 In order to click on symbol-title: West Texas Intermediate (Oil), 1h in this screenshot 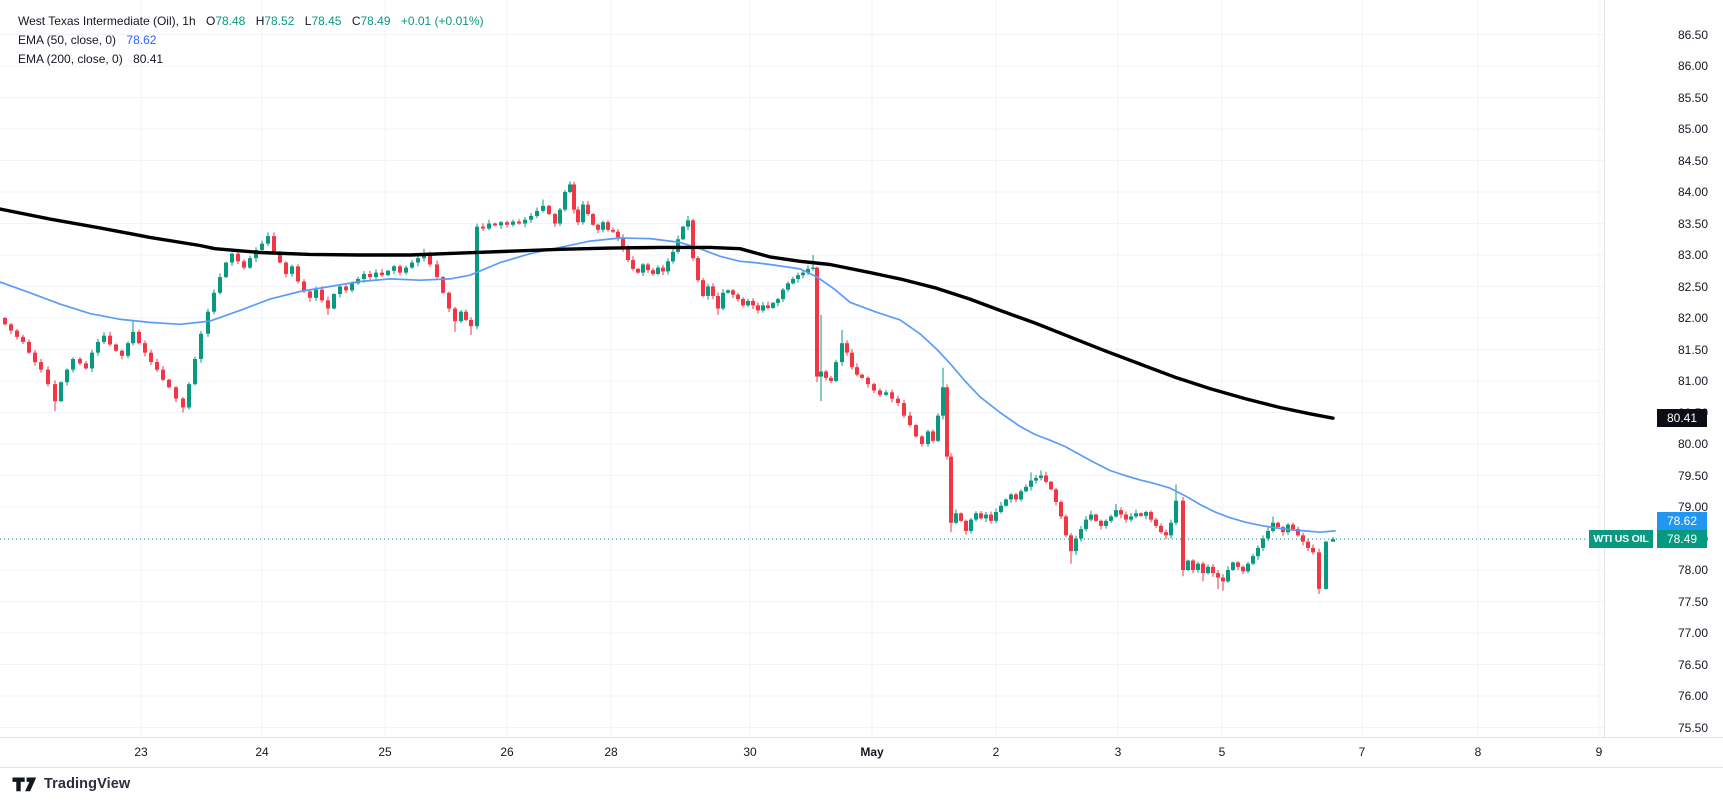, I will do `click(107, 21)`.